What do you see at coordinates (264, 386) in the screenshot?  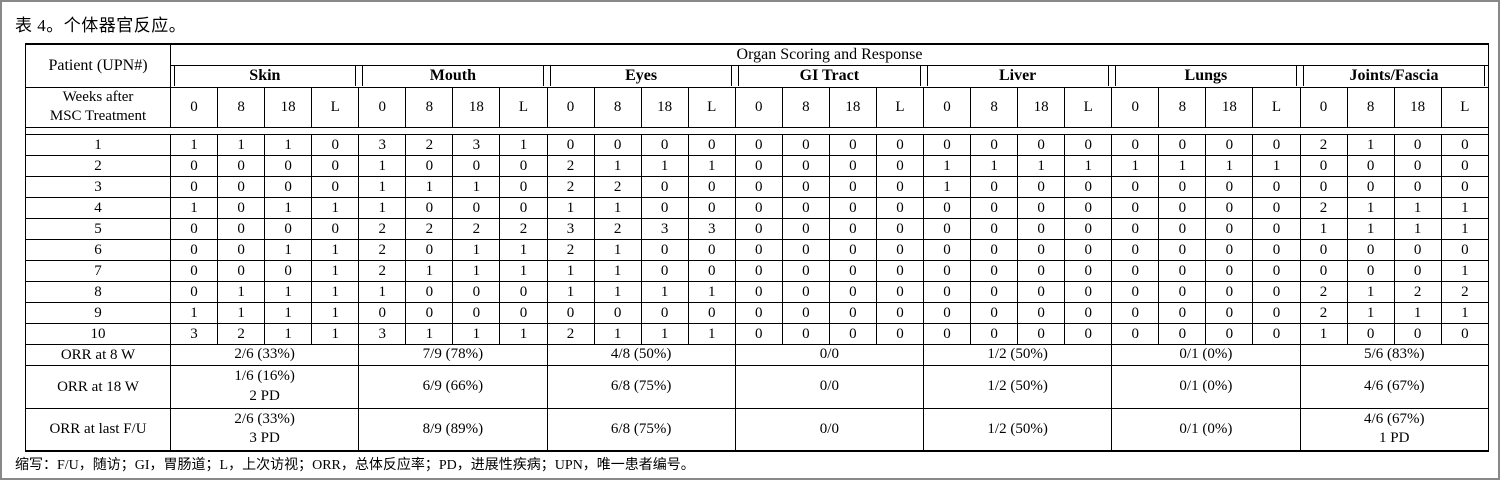 I see `orr-value-cell: 1/6 (16%) 2 PD` at bounding box center [264, 386].